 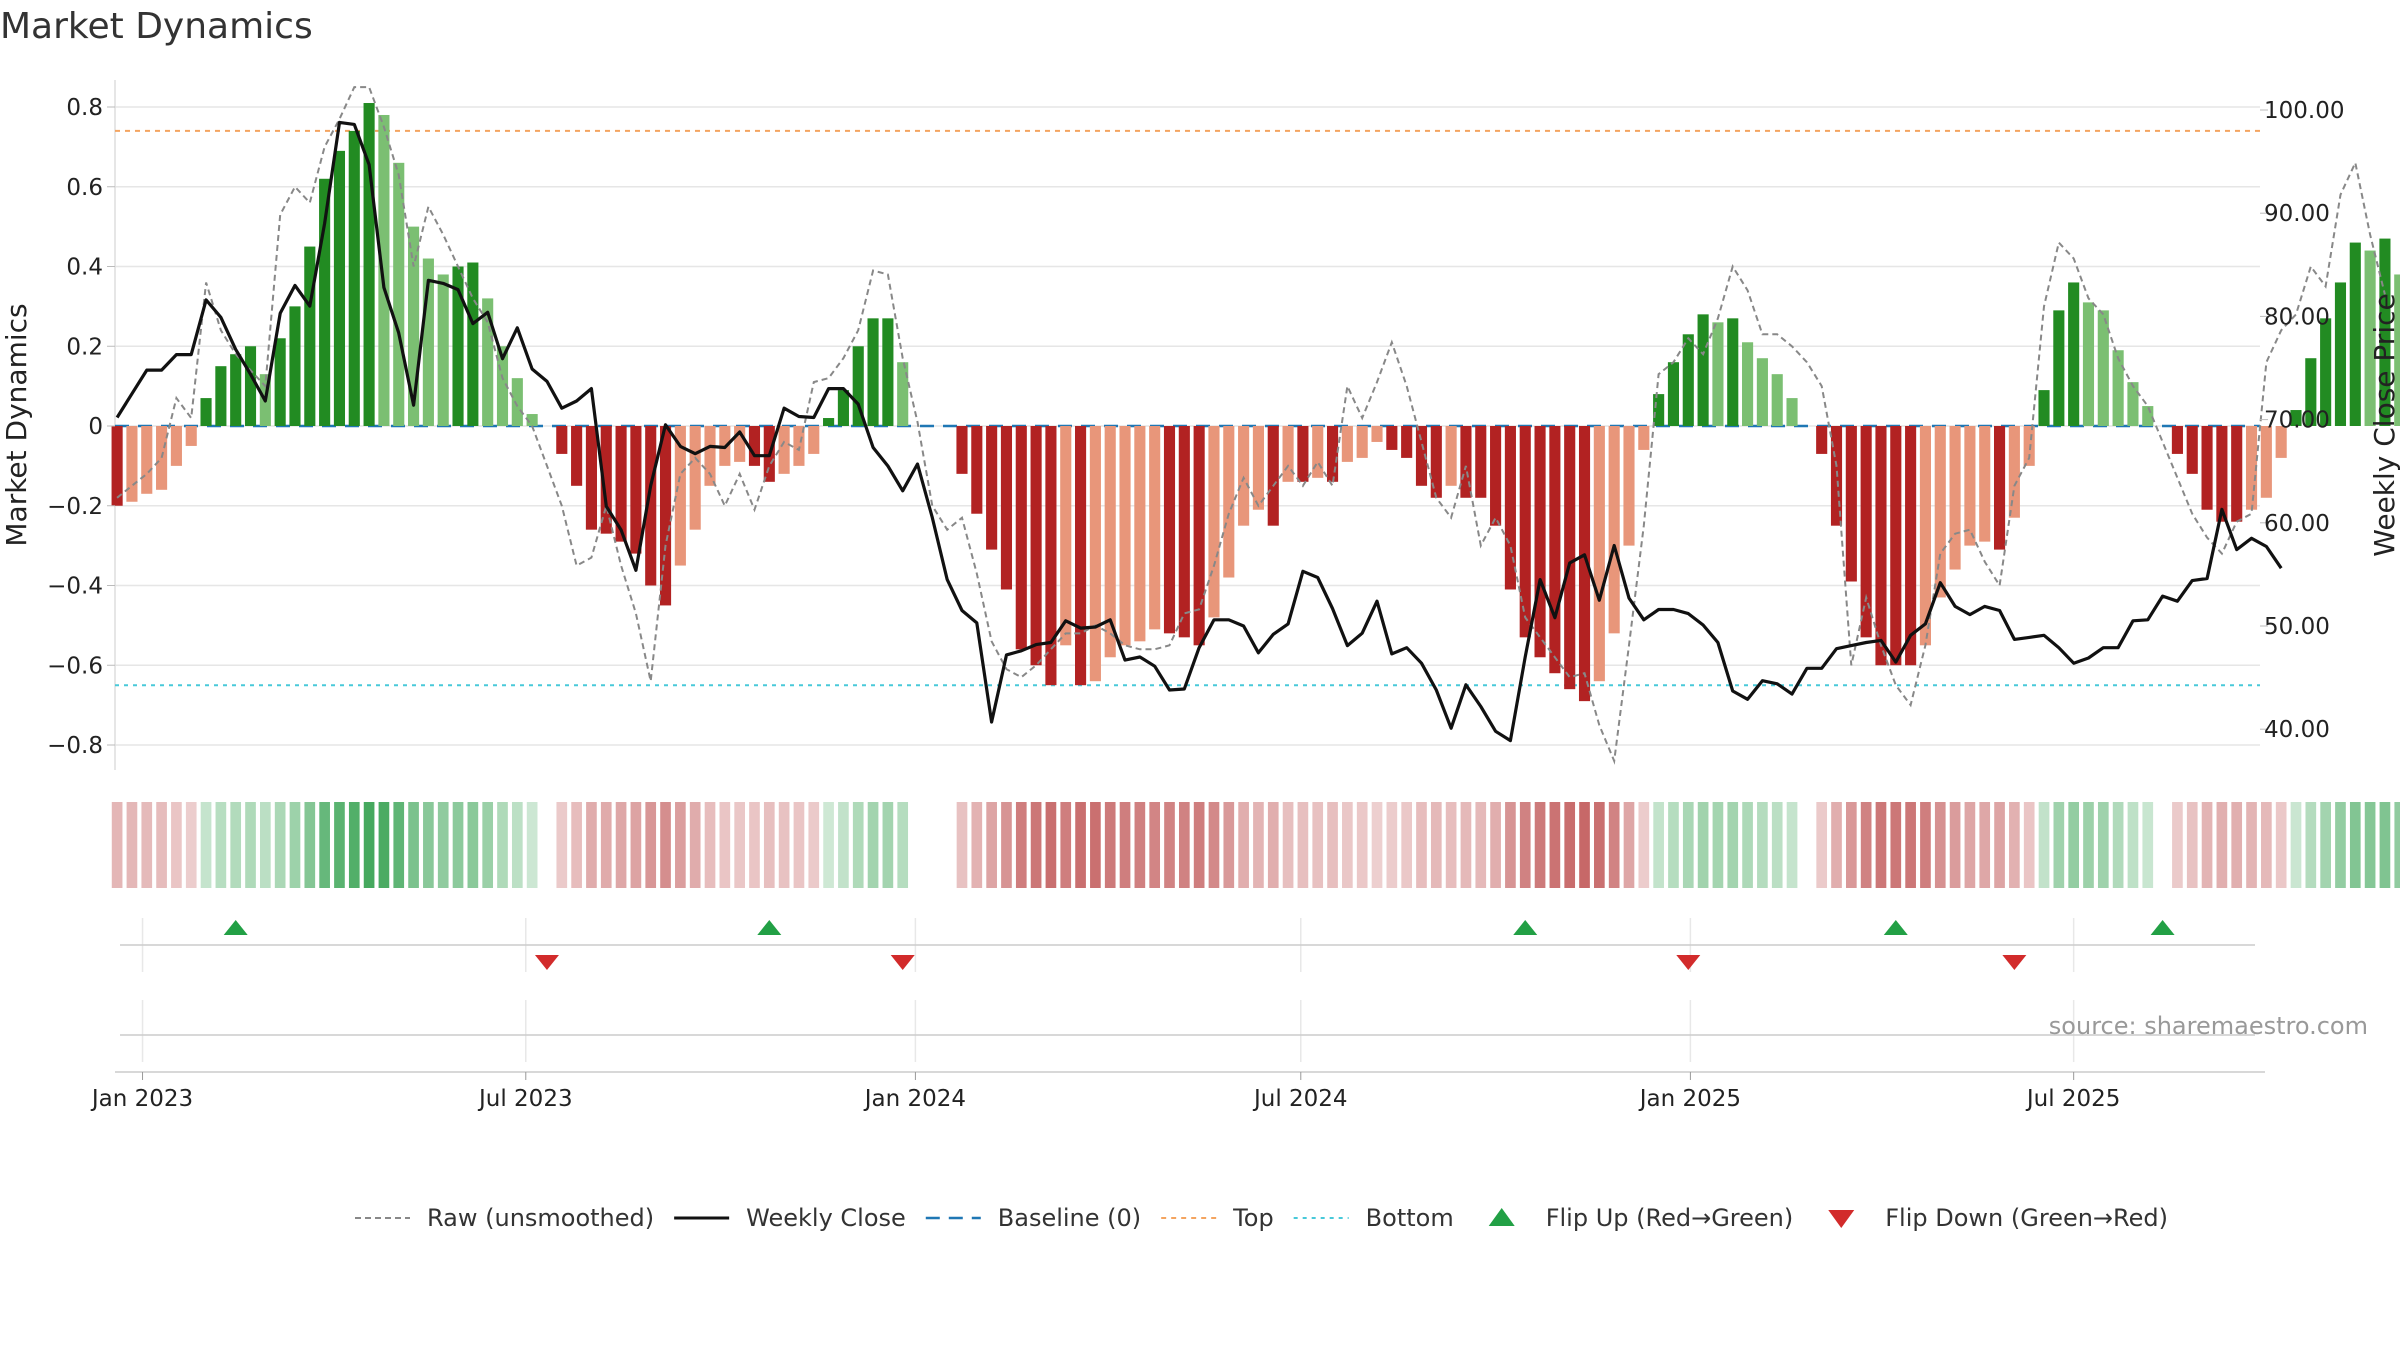 I want to click on flip-up-marker, so click(x=769, y=927).